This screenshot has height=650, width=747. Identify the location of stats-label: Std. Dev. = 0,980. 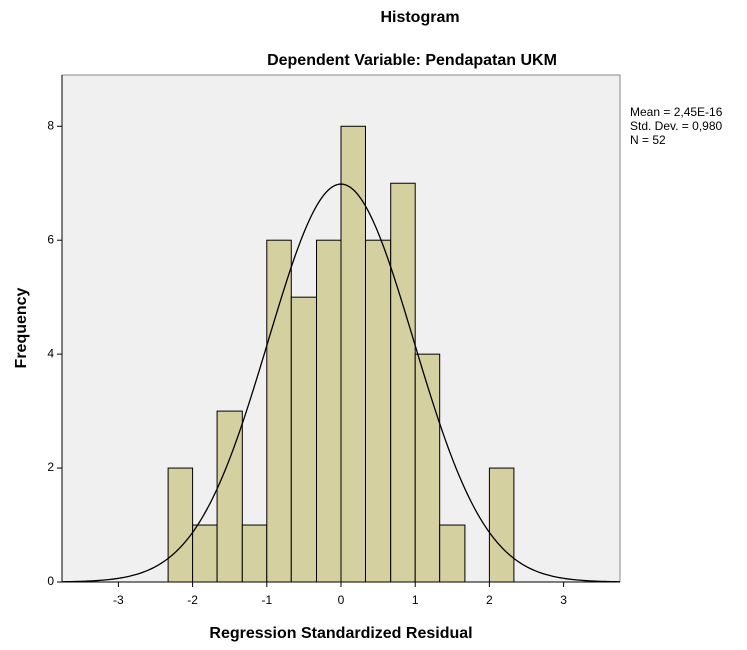
(676, 126).